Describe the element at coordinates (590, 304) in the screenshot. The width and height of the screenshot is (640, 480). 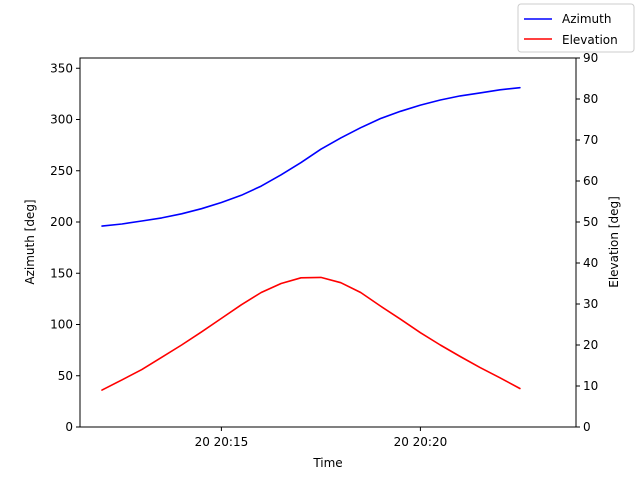
I see `right-tick-label: 30` at that location.